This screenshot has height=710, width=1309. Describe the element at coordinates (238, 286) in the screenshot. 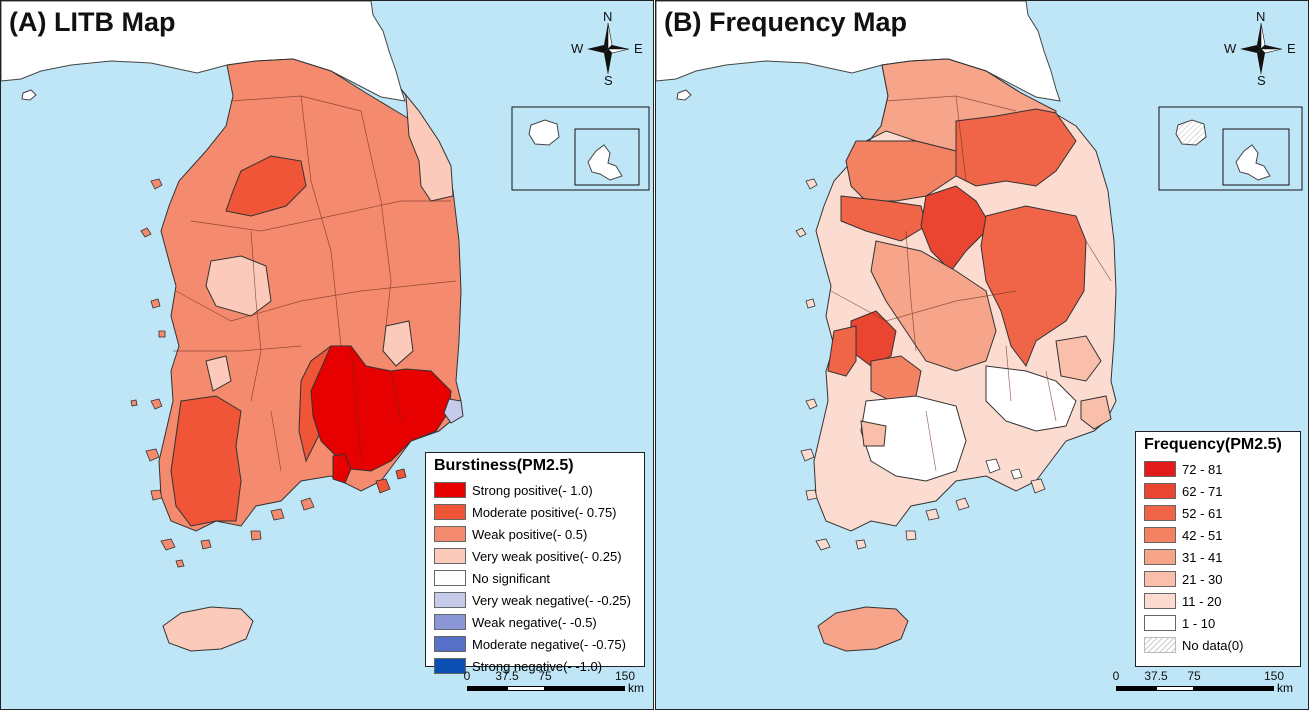

I see `region-vwp-center` at that location.